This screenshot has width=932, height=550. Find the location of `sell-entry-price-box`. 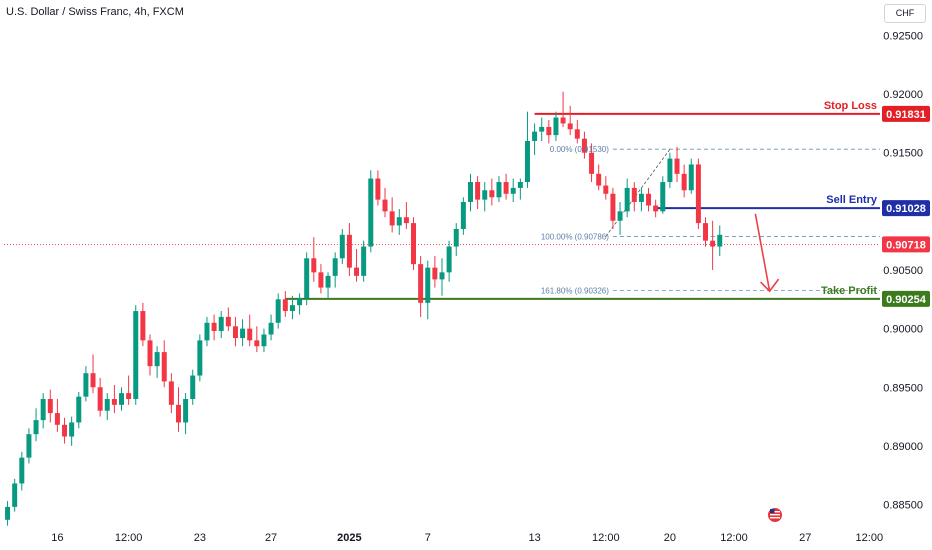

sell-entry-price-box is located at coordinates (906, 208).